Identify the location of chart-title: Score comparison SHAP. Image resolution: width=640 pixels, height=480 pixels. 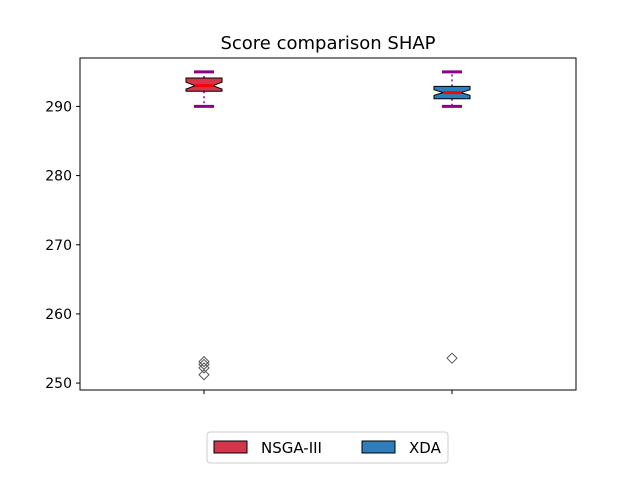
(327, 43).